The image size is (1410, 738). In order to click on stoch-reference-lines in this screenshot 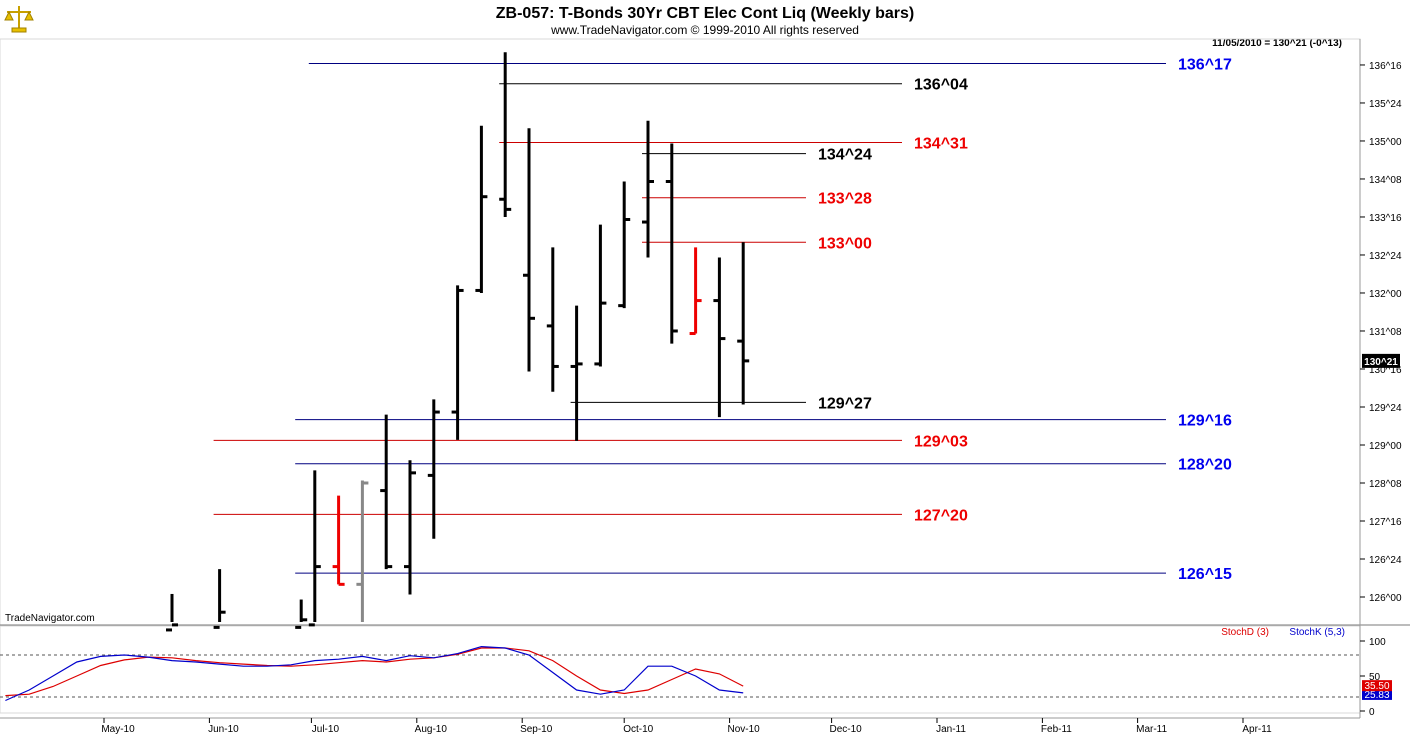, I will do `click(680, 676)`.